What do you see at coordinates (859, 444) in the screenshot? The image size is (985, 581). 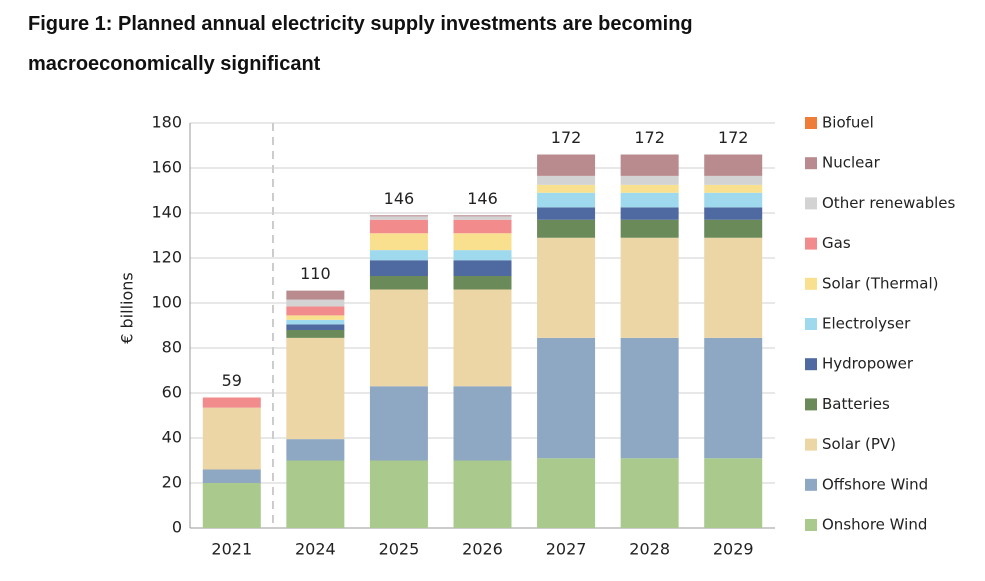 I see `legend-label: Solar (PV)` at bounding box center [859, 444].